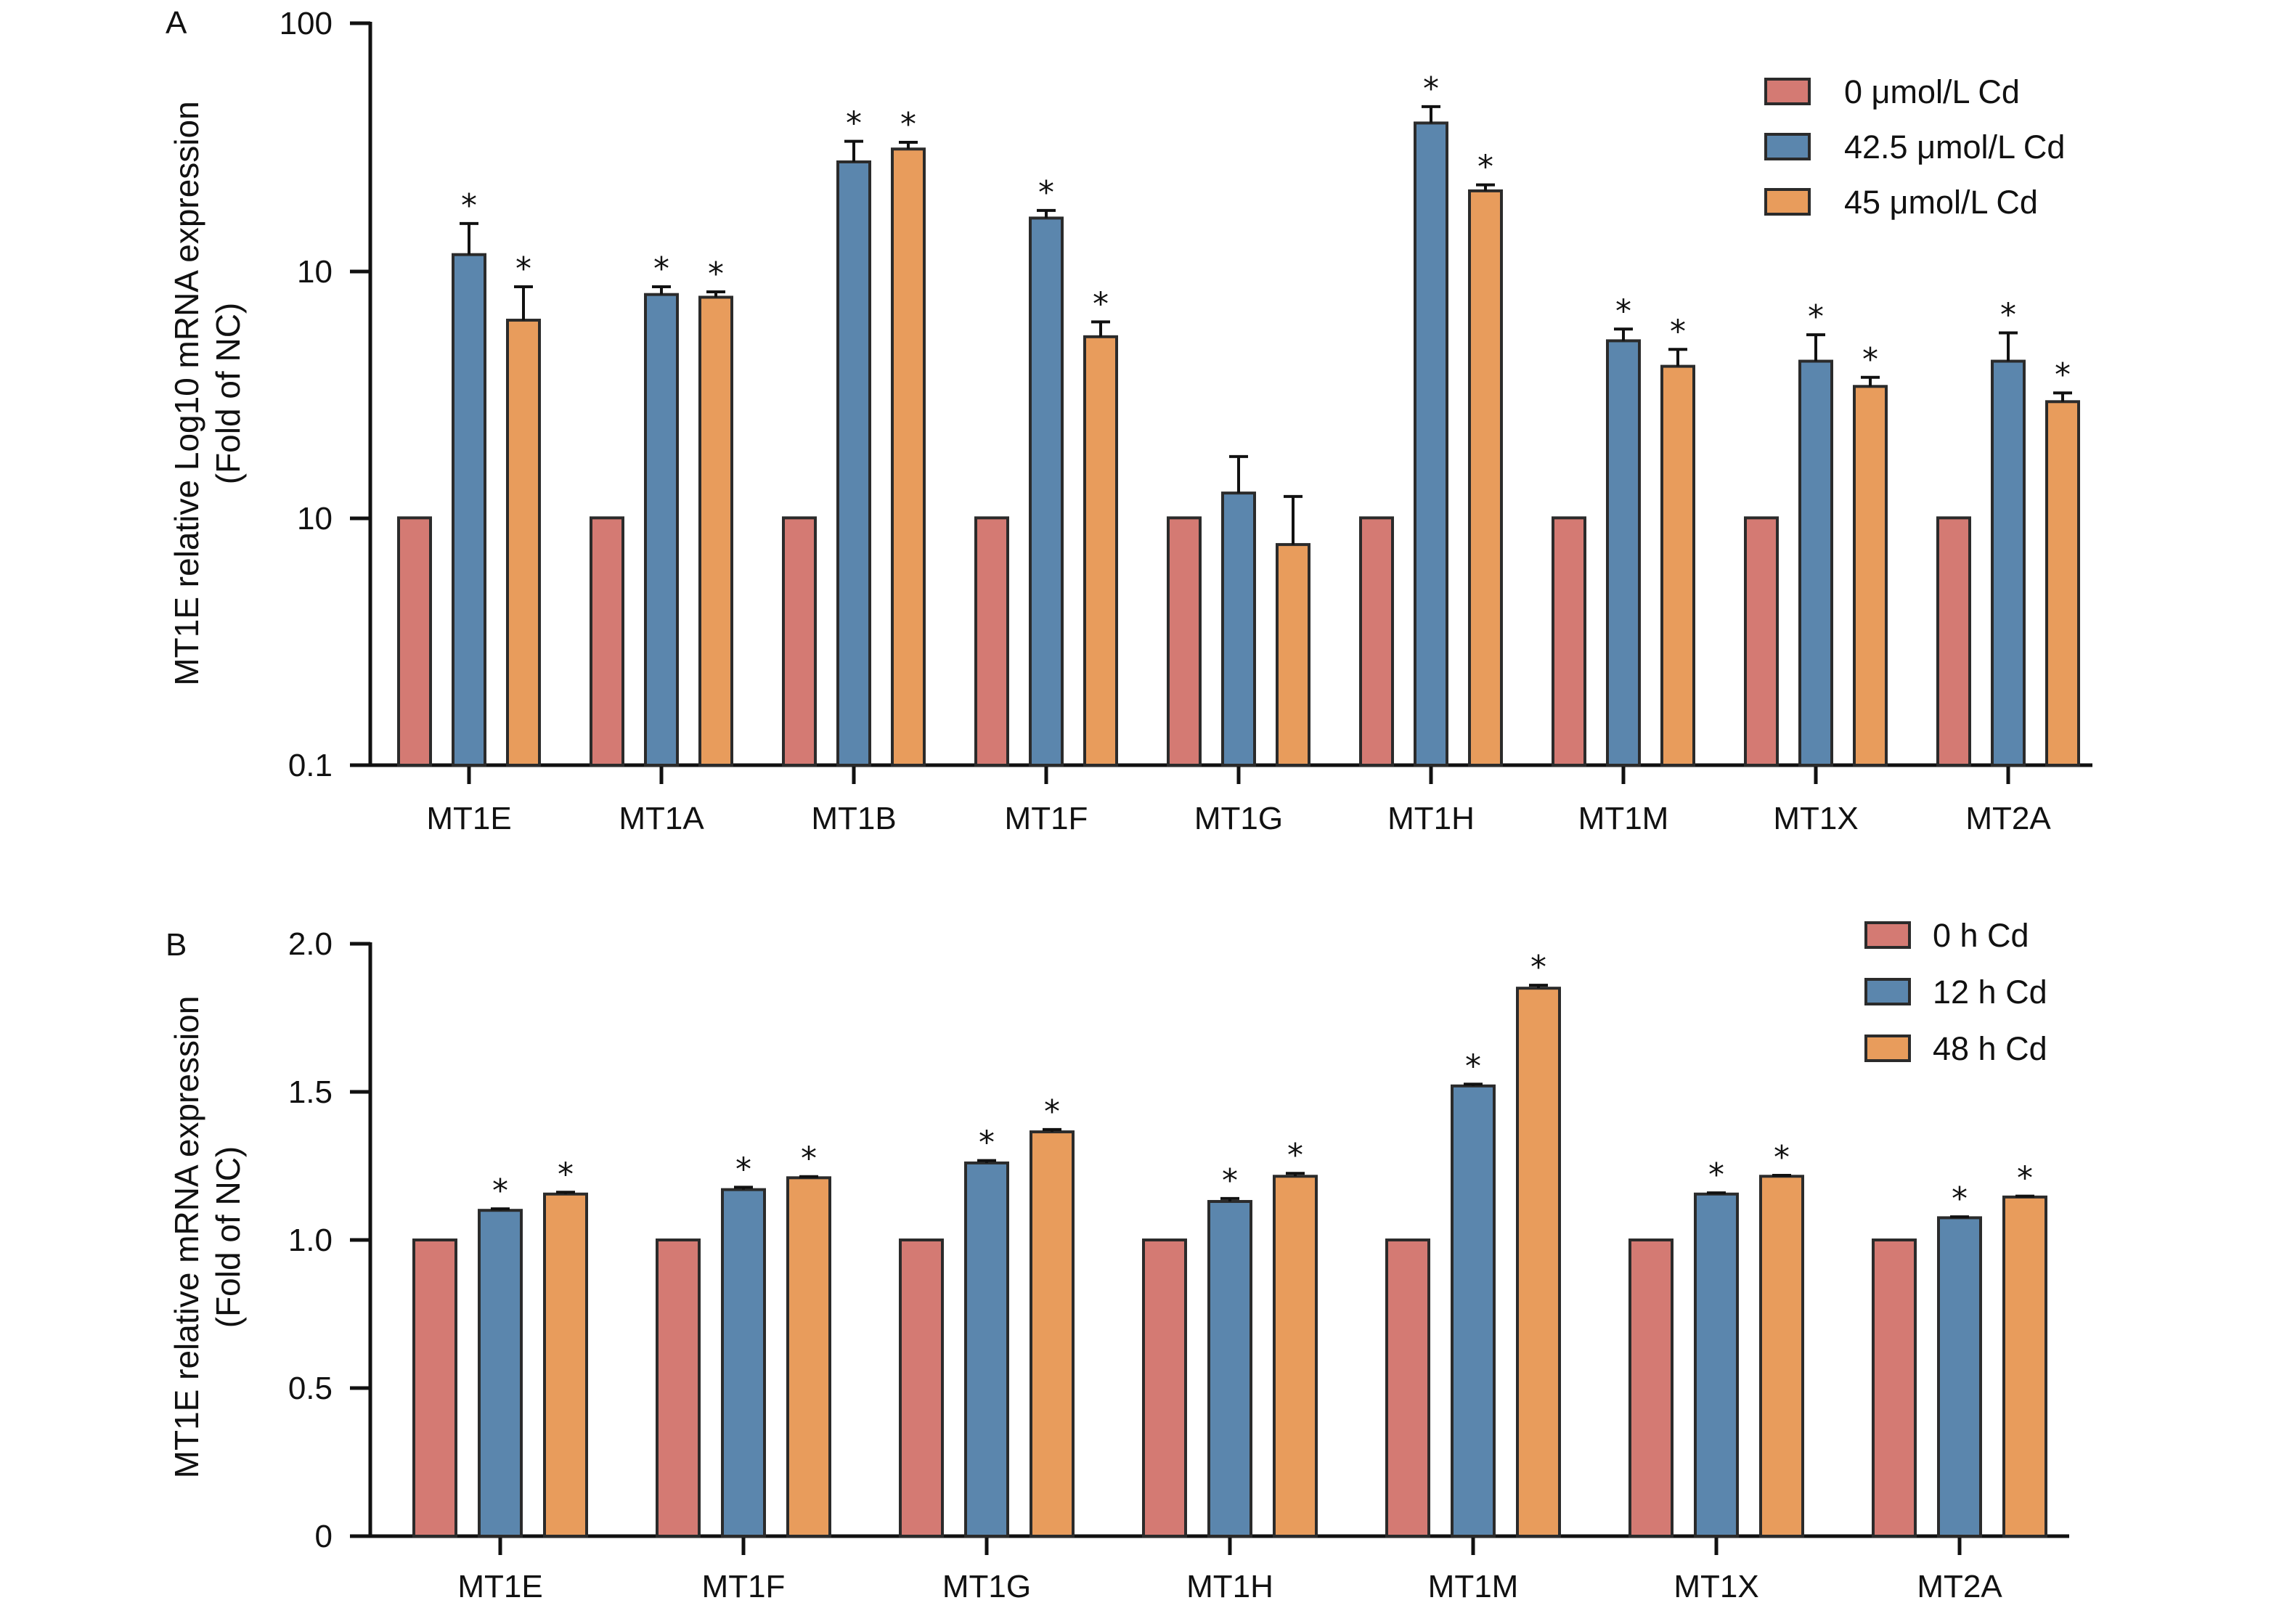 The height and width of the screenshot is (1624, 2287). What do you see at coordinates (1914, 147) in the screenshot?
I see `panel-a-legend: 0 μmol/L Cd 42.5 μmol/L Cd 45 μmol/L Cd` at bounding box center [1914, 147].